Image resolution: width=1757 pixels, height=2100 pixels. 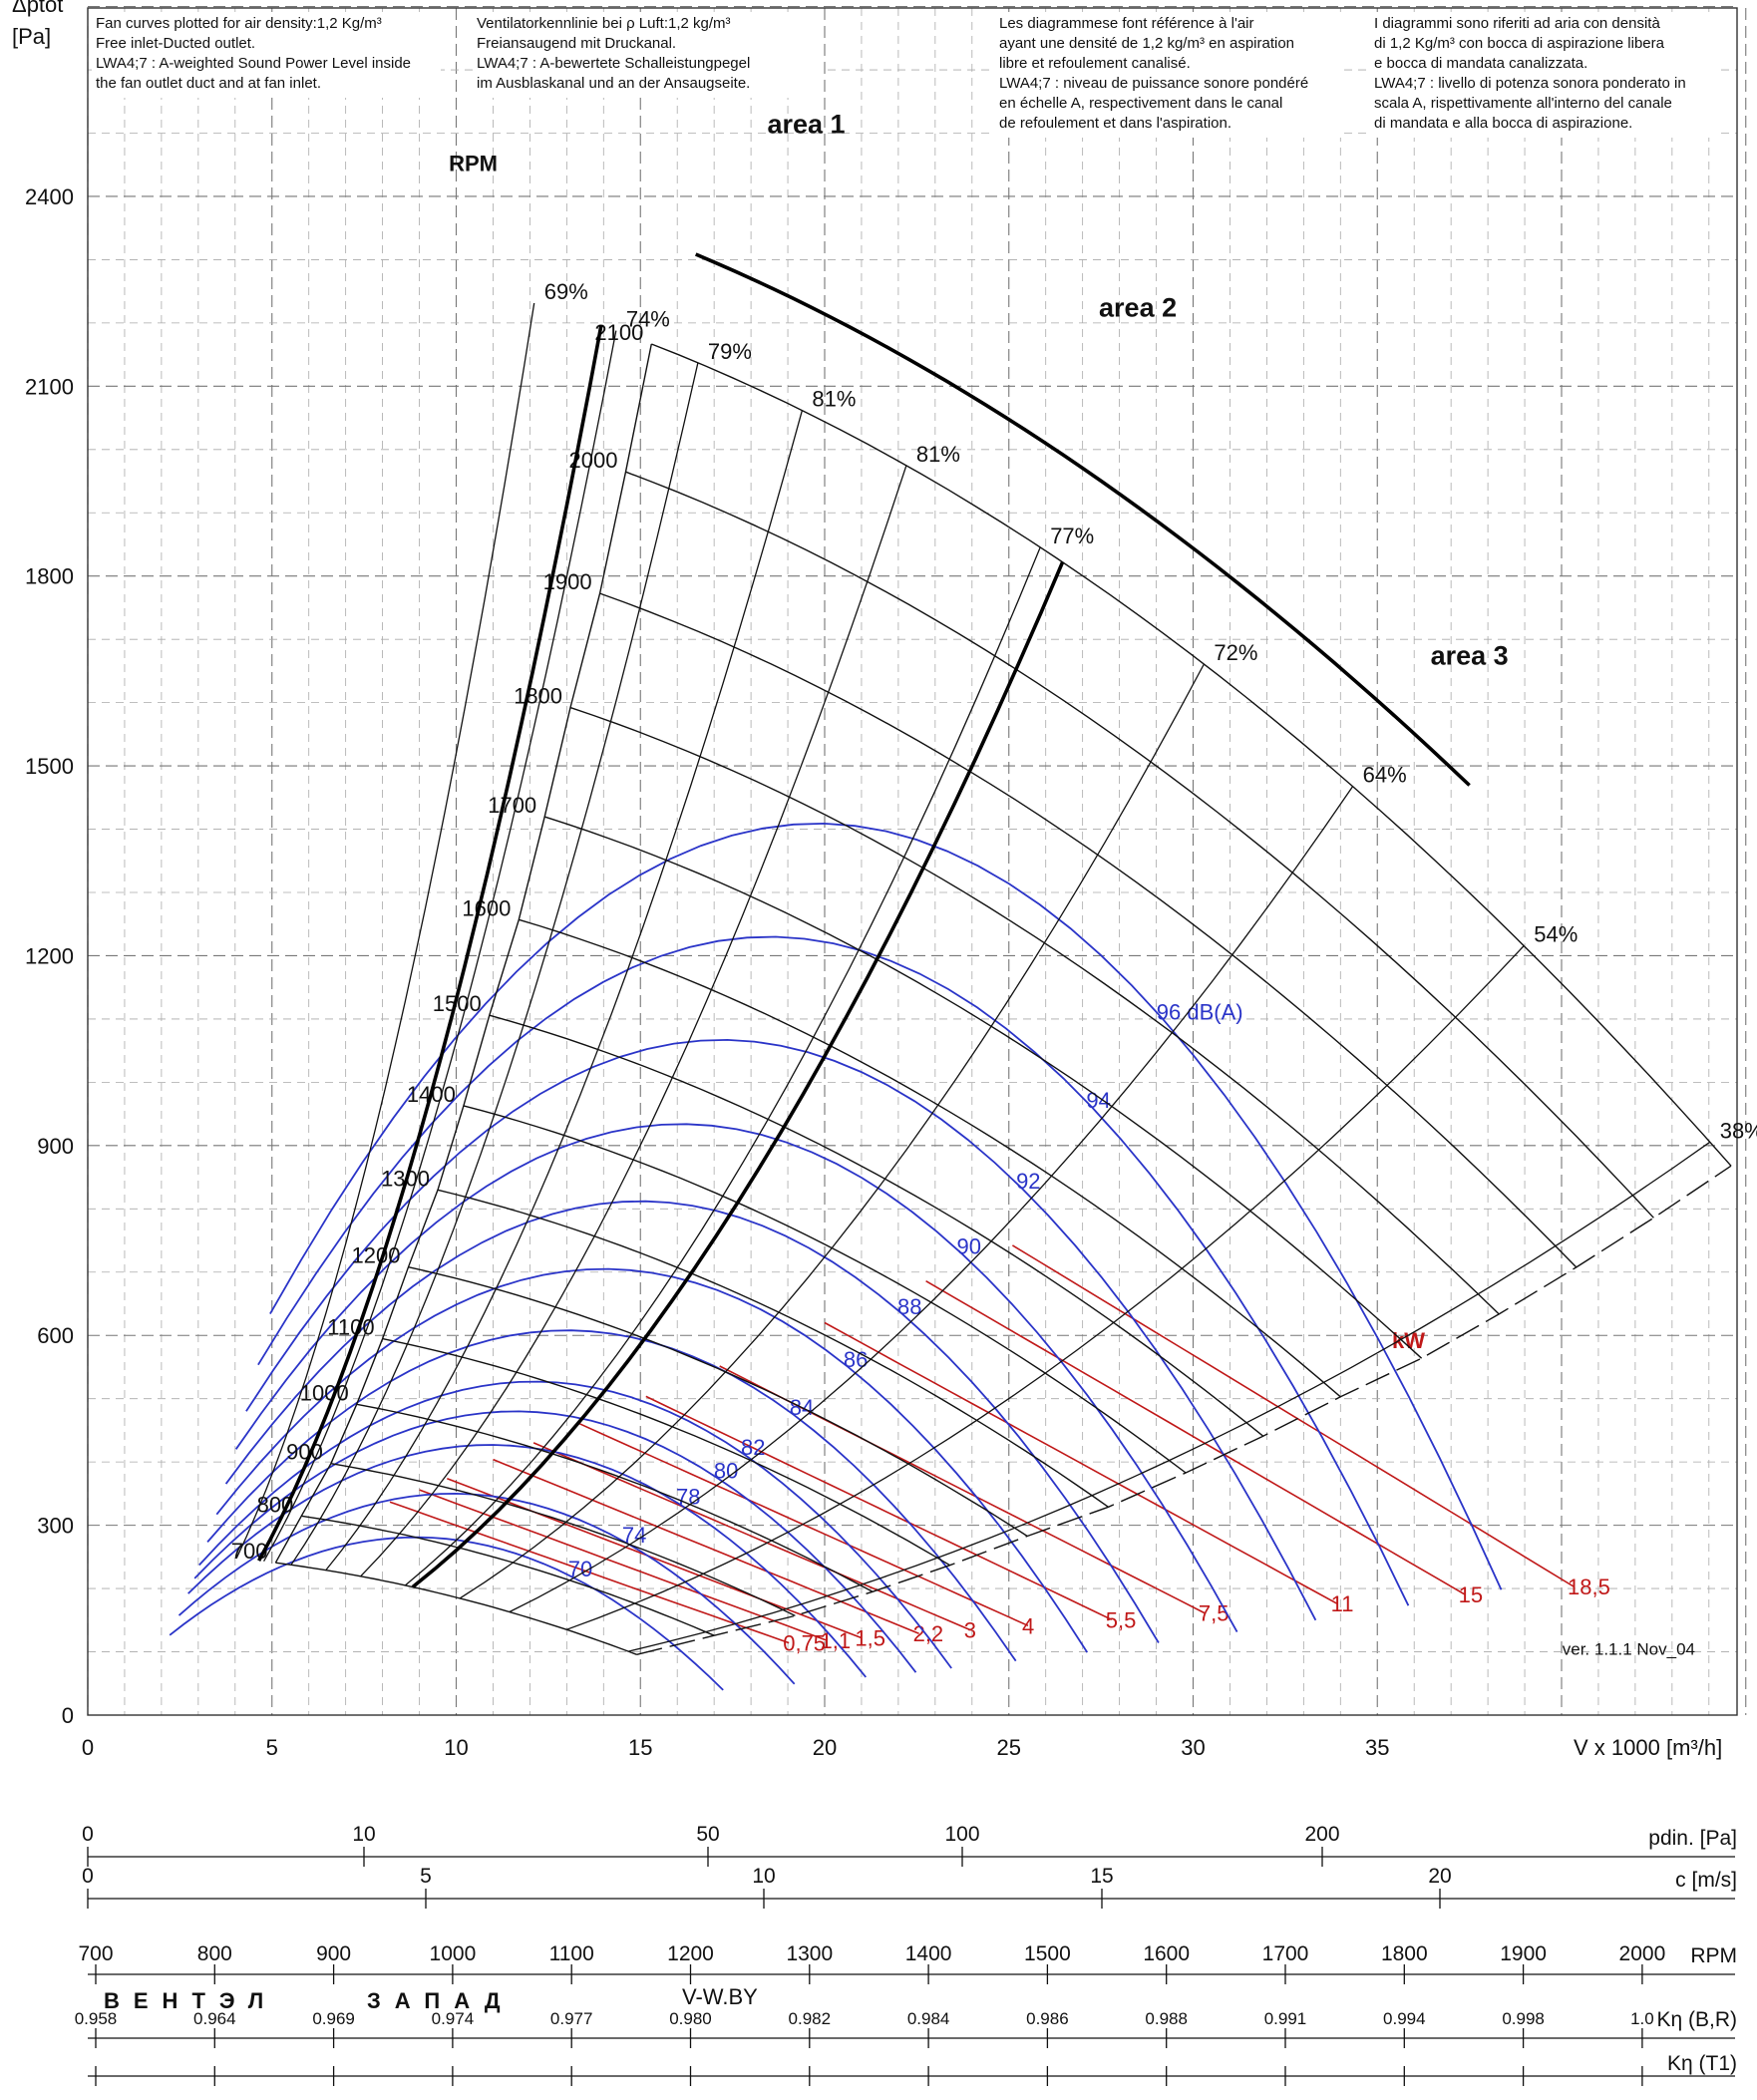 I want to click on aux-scale-tick-label: 0.998, so click(x=1523, y=2019).